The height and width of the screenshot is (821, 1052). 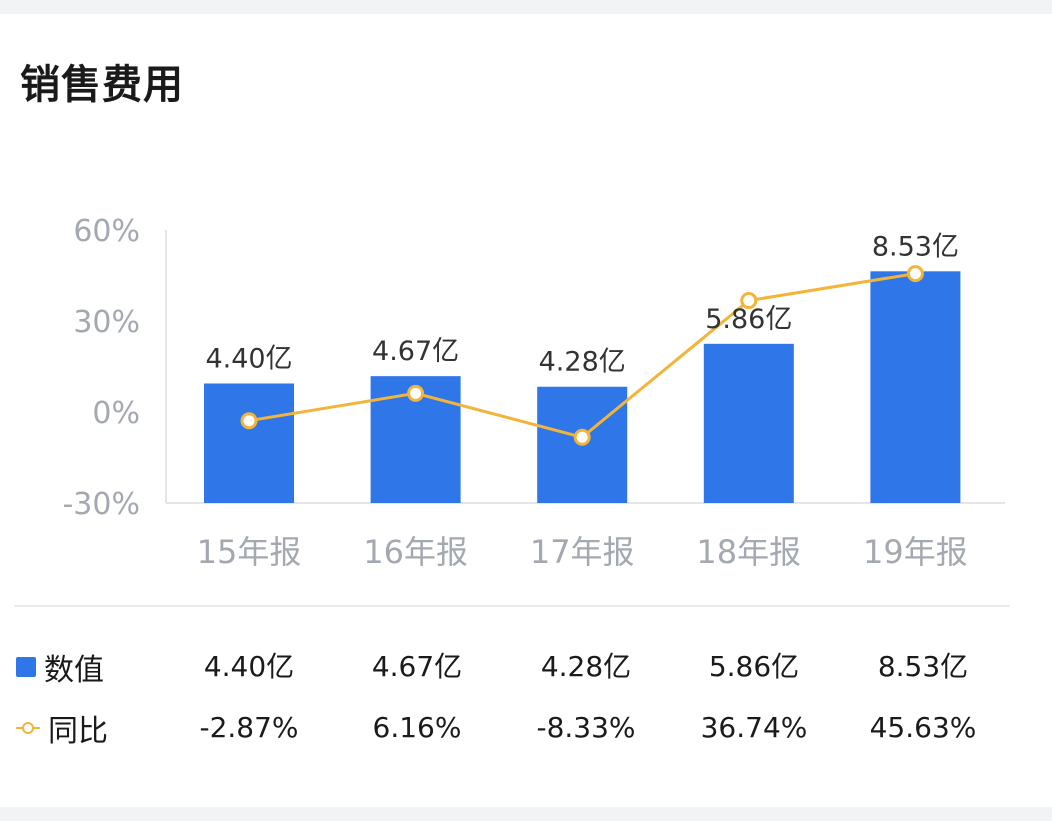 I want to click on table-row-growth: 同比 -2.87% 6.16% -8.33% 36.74% 45.63%, so click(x=526, y=728).